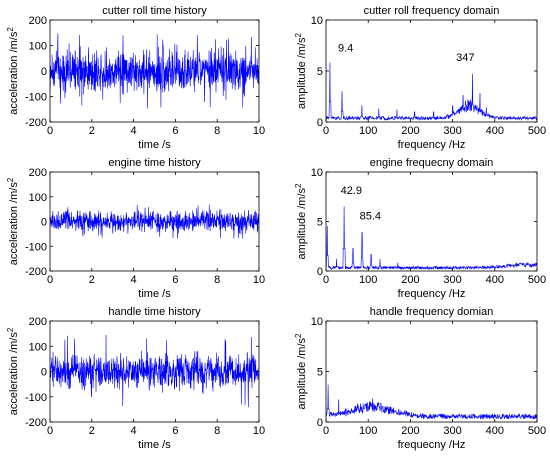 The height and width of the screenshot is (457, 550). I want to click on chart-title: engine time history, so click(154, 163).